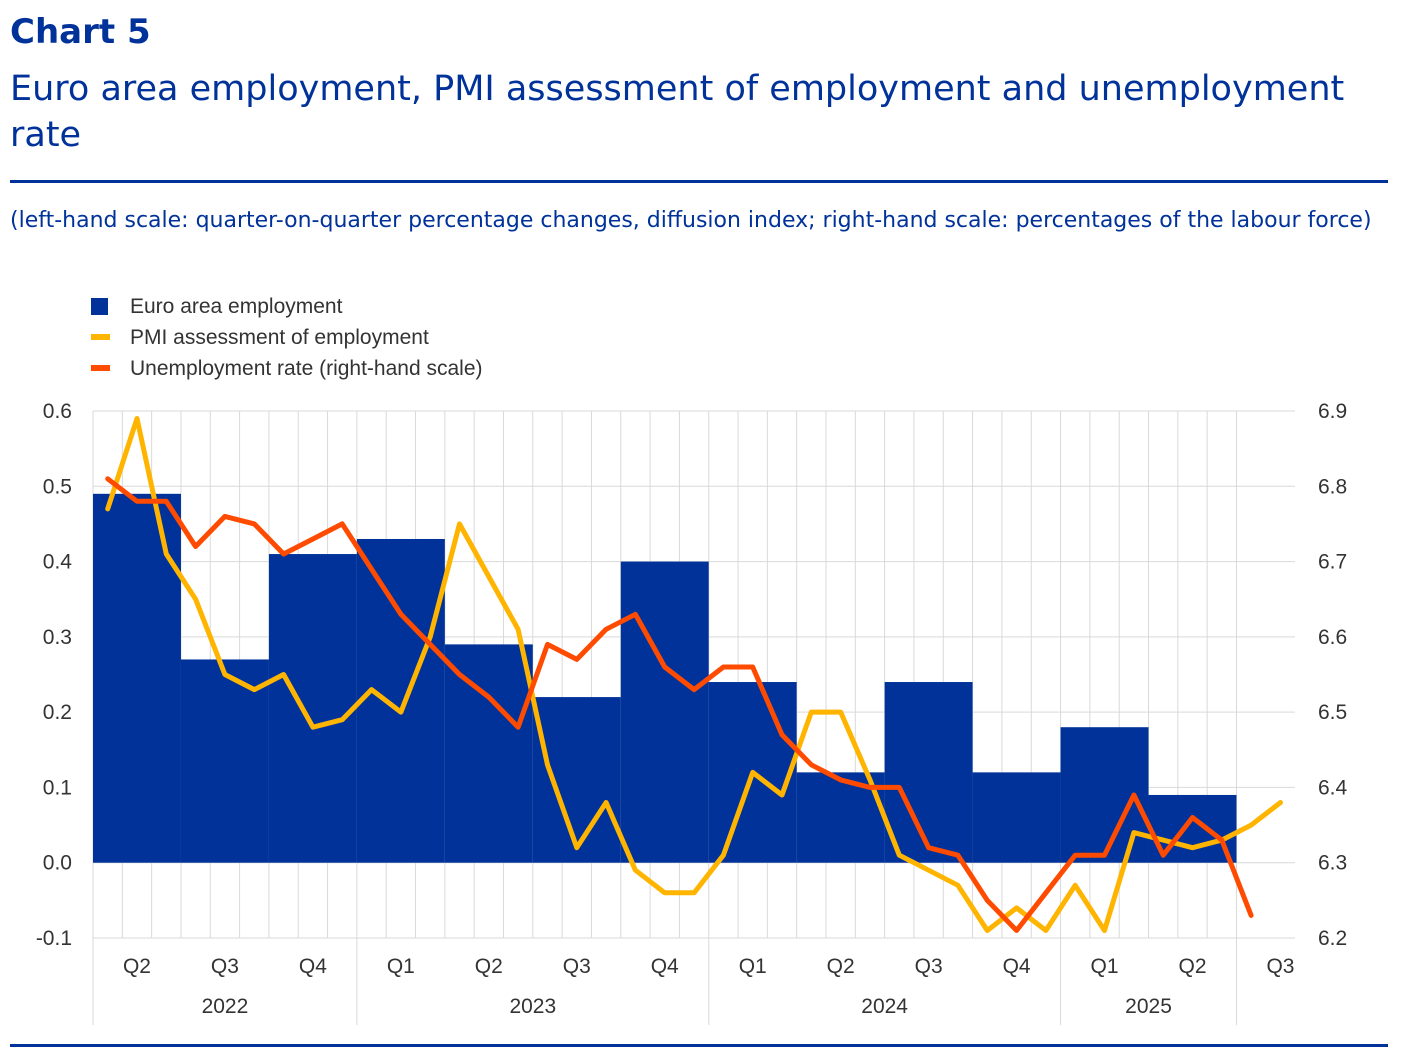  What do you see at coordinates (306, 368) in the screenshot?
I see `legend-label: Unemployment rate (right-hand scale)` at bounding box center [306, 368].